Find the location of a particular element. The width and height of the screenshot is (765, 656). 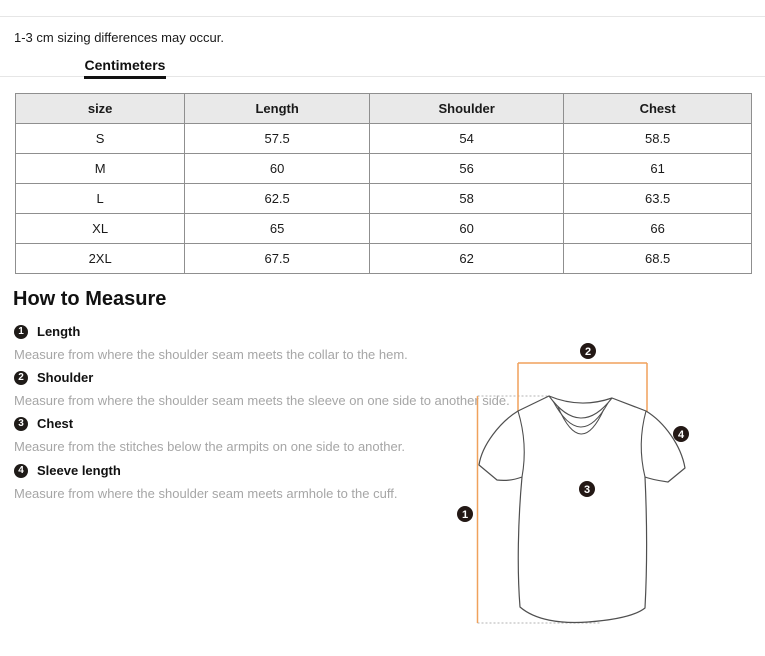

measure-item-sleeve-length: 4 Sleeve length is located at coordinates (67, 470).